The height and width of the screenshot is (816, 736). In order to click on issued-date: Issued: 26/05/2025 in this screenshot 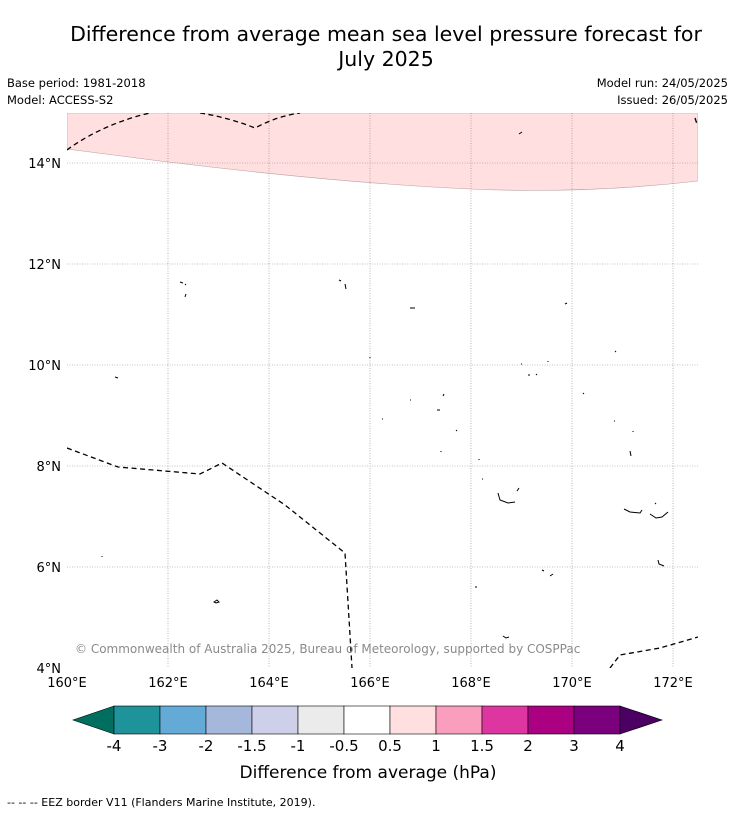, I will do `click(672, 100)`.